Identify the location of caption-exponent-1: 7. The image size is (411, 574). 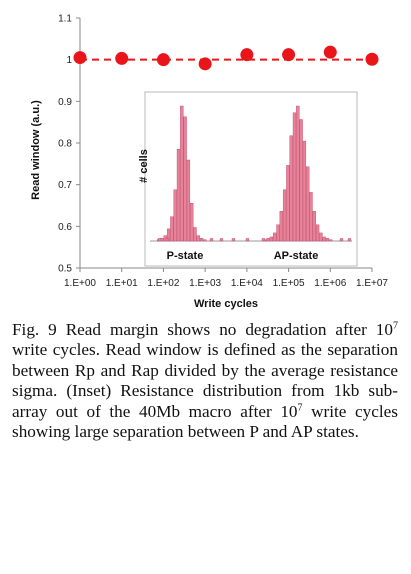
(395, 326).